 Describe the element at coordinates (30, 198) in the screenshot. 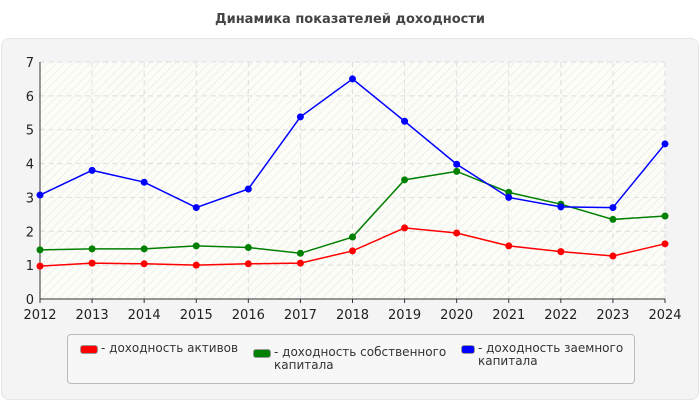

I see `y-tick-label: 3` at that location.